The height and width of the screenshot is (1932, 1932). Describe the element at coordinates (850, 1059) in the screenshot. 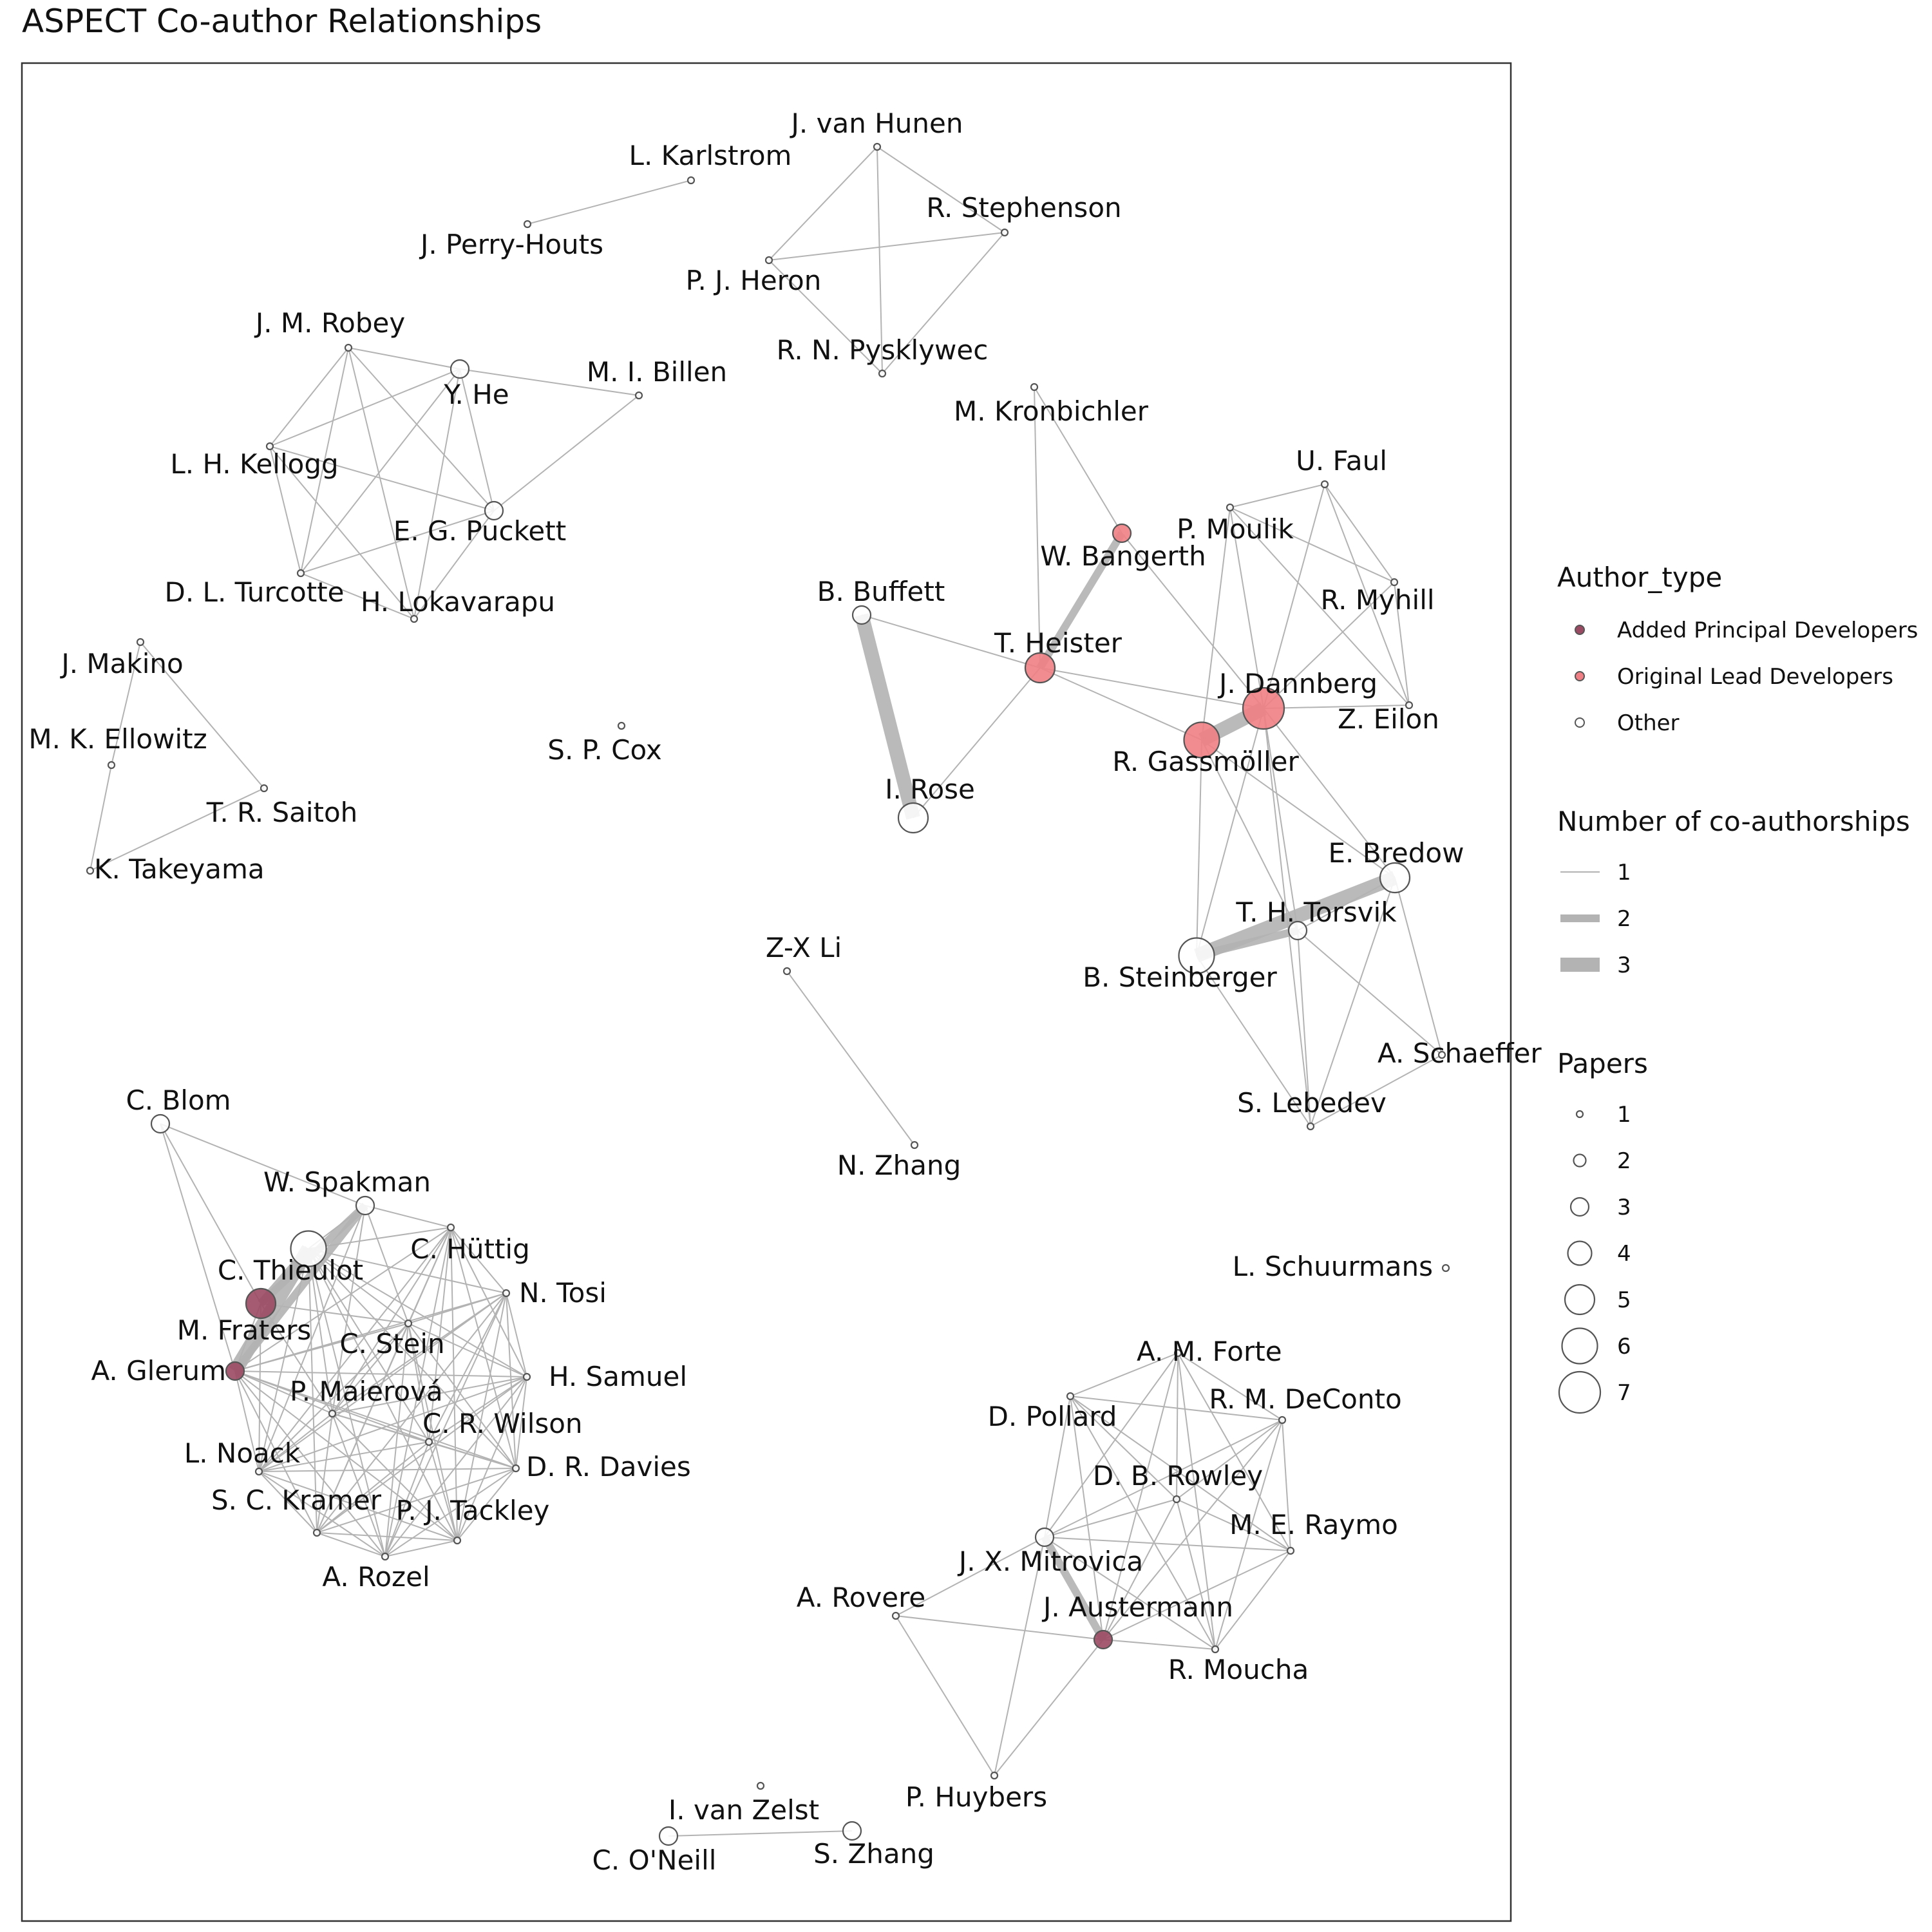

I see `edge-z-x-li-n-zhang` at that location.